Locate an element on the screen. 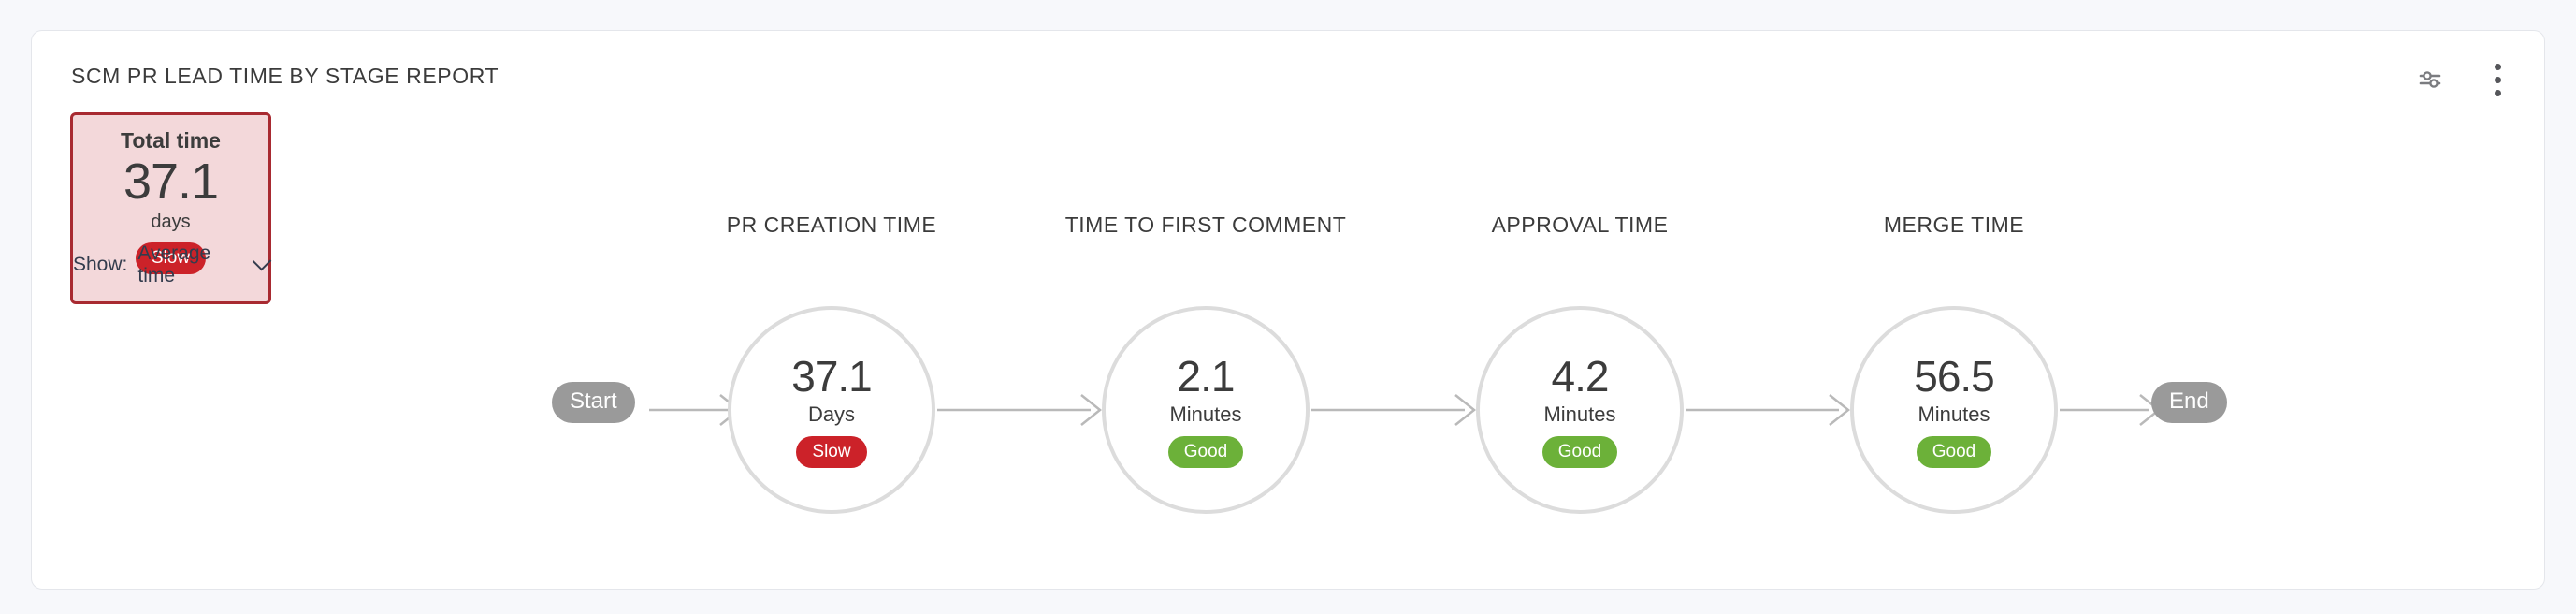  stage-value: 2.1 is located at coordinates (1206, 376).